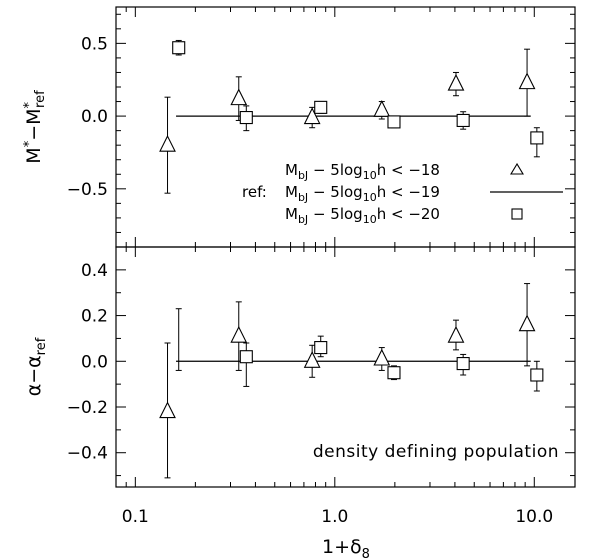 The width and height of the screenshot is (592, 558). What do you see at coordinates (94, 271) in the screenshot?
I see `bottom-ytick-label: 0.4` at bounding box center [94, 271].